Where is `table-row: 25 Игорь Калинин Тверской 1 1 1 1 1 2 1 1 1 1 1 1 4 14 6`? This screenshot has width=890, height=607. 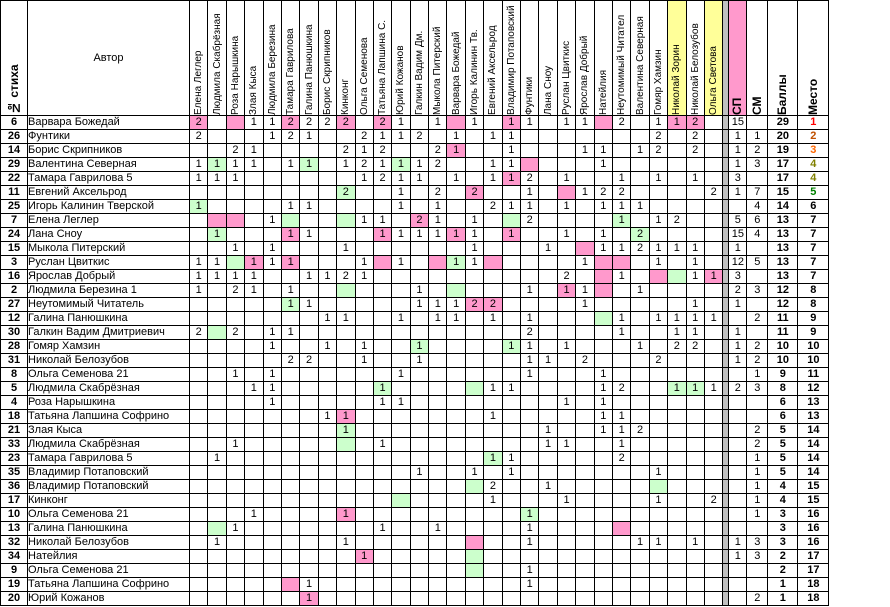
table-row: 25 Игорь Калинин Тверской 1 1 1 1 1 2 1 1 1 1 1 1 4 14 6 is located at coordinates (415, 206).